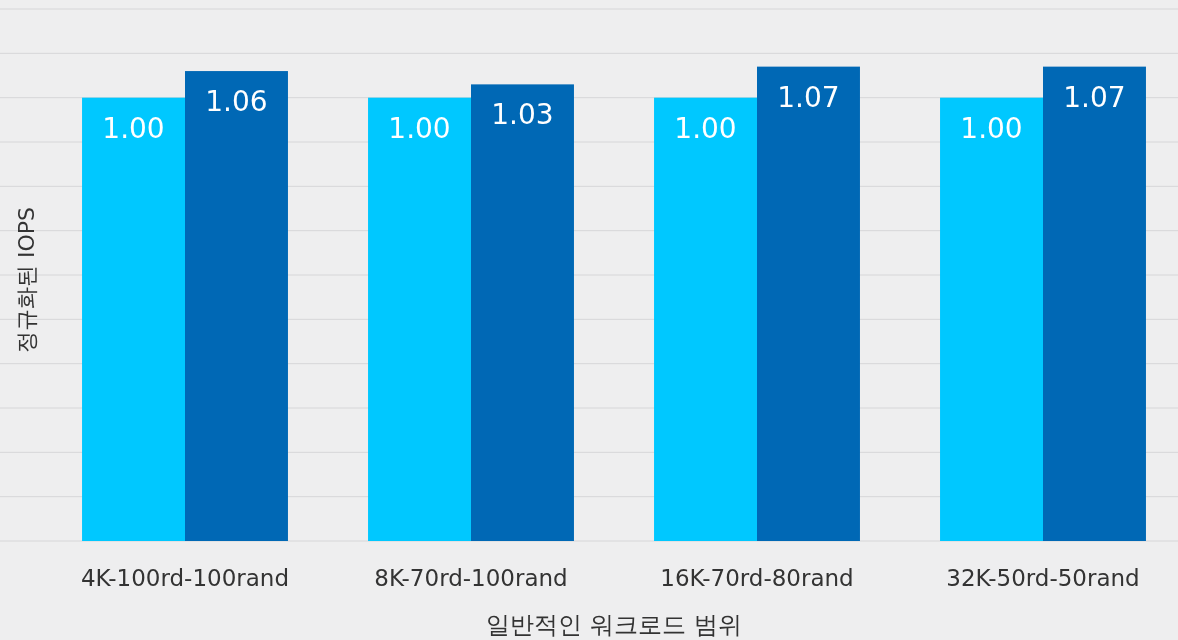 The image size is (1178, 640). Describe the element at coordinates (236, 102) in the screenshot. I see `data-label: 1.06` at that location.